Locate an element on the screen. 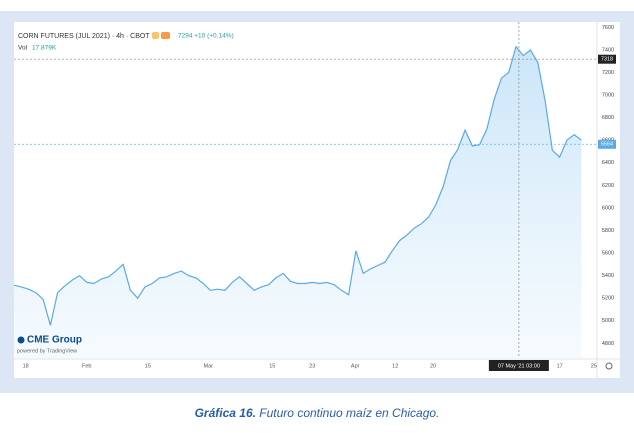  crosshair-time-label: 07 May '21 03:00 is located at coordinates (519, 366).